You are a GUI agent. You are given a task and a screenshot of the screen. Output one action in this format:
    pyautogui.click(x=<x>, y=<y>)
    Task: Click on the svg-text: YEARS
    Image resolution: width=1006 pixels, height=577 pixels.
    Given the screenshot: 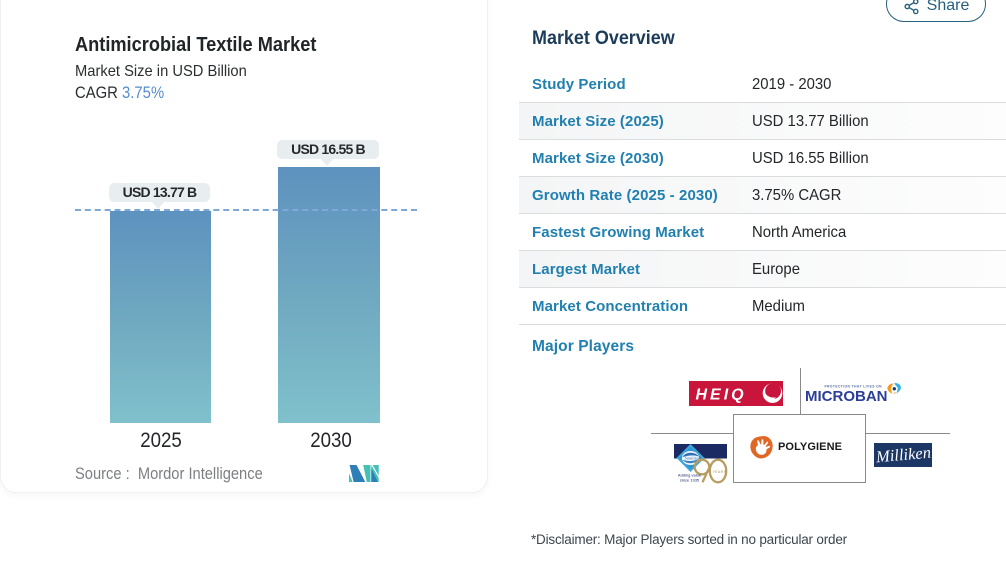 What is the action you would take?
    pyautogui.click(x=720, y=472)
    